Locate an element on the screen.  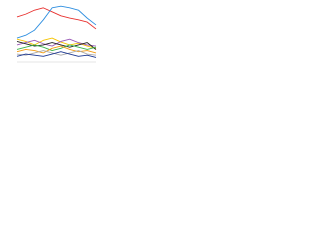
background is located at coordinates (50, 35).